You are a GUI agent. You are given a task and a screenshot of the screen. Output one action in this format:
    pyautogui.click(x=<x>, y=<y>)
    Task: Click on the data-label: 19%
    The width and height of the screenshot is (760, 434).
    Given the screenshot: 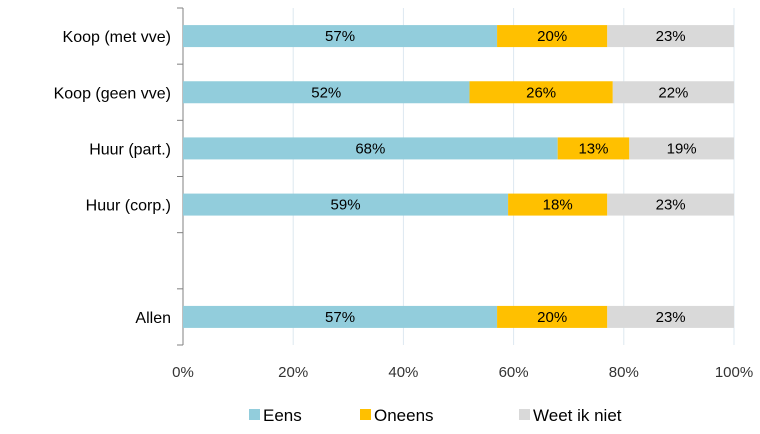 What is the action you would take?
    pyautogui.click(x=682, y=148)
    